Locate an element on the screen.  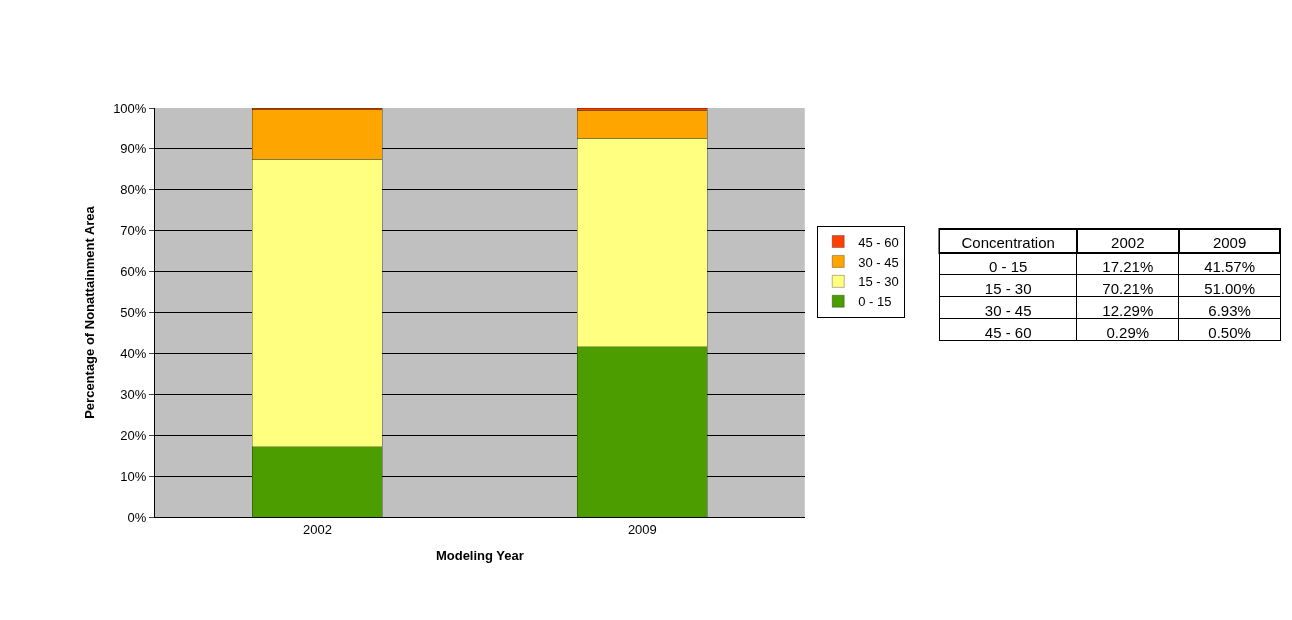
text: 51.00% is located at coordinates (1230, 288).